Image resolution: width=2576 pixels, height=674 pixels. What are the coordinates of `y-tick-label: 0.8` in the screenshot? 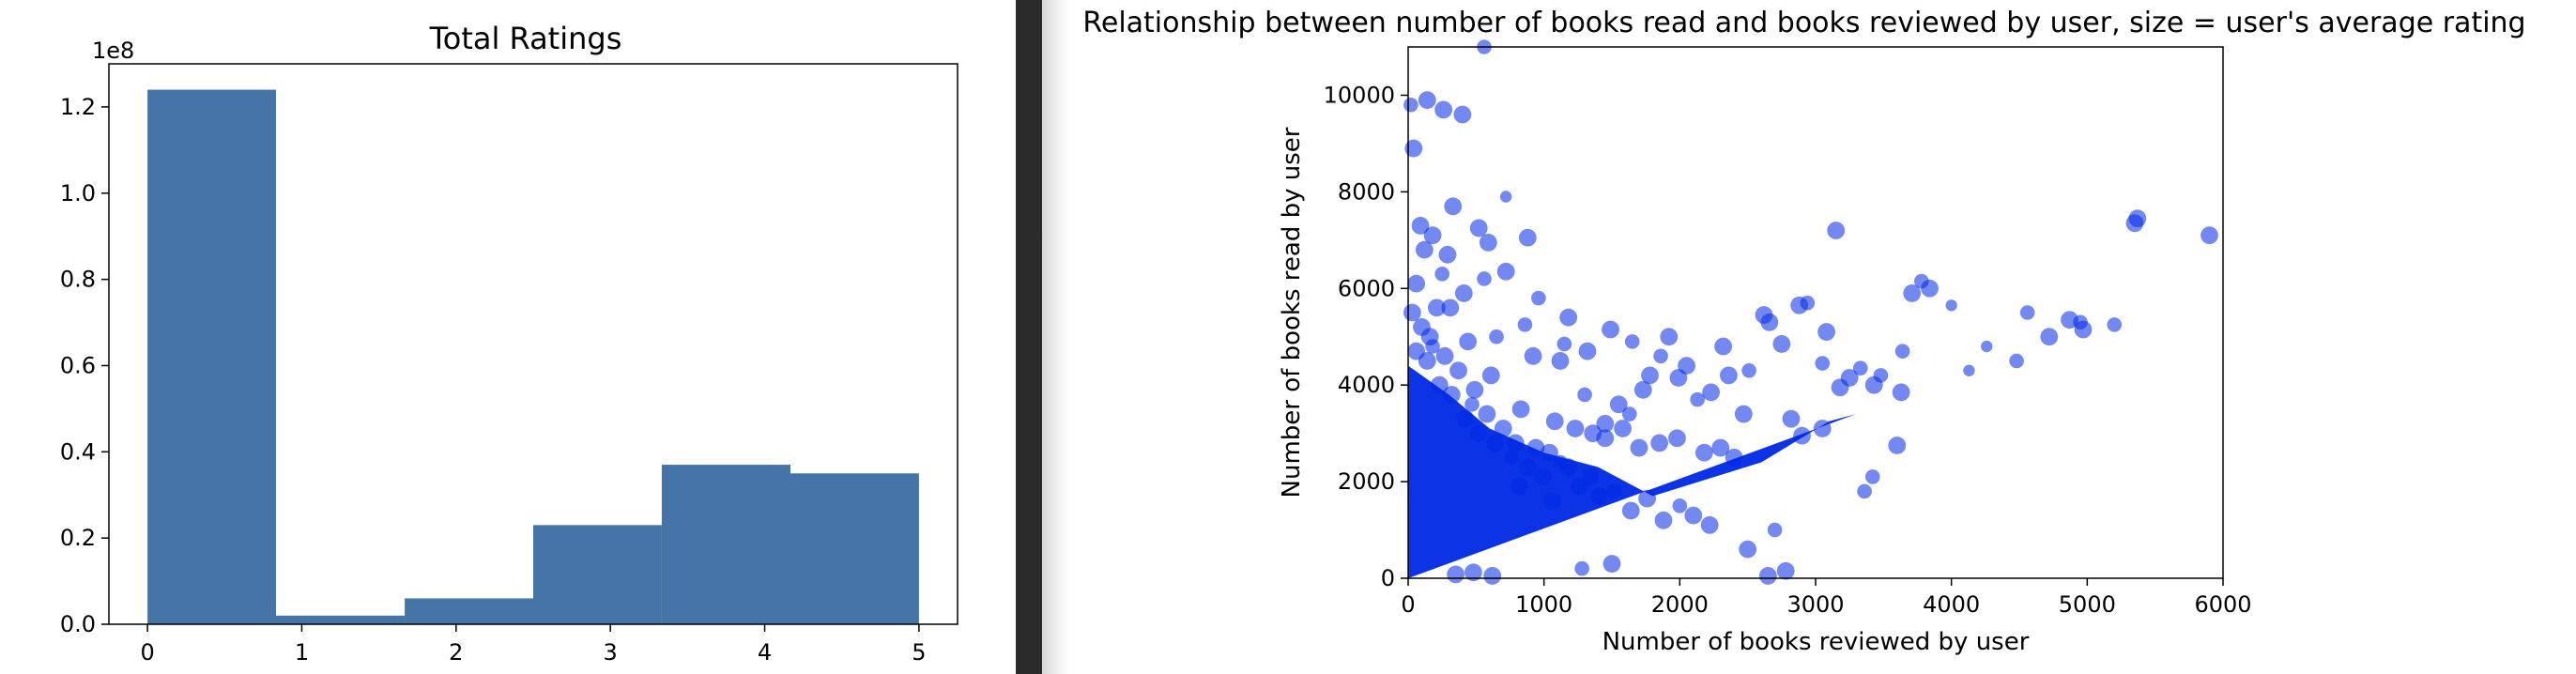 It's located at (78, 280).